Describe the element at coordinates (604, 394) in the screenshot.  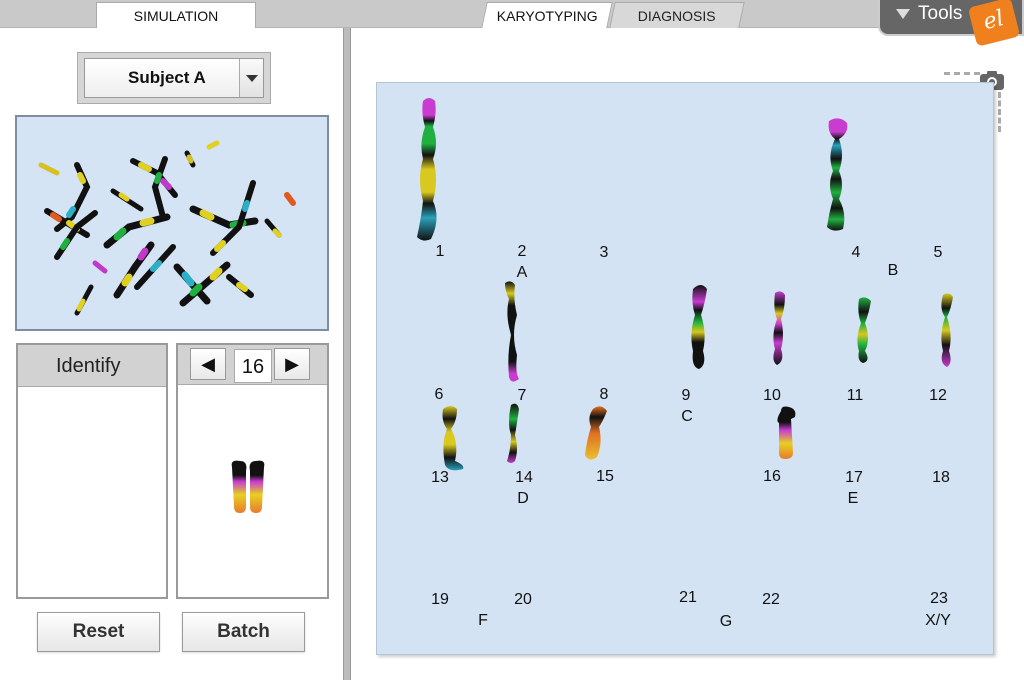
I see `slot-number: 8` at that location.